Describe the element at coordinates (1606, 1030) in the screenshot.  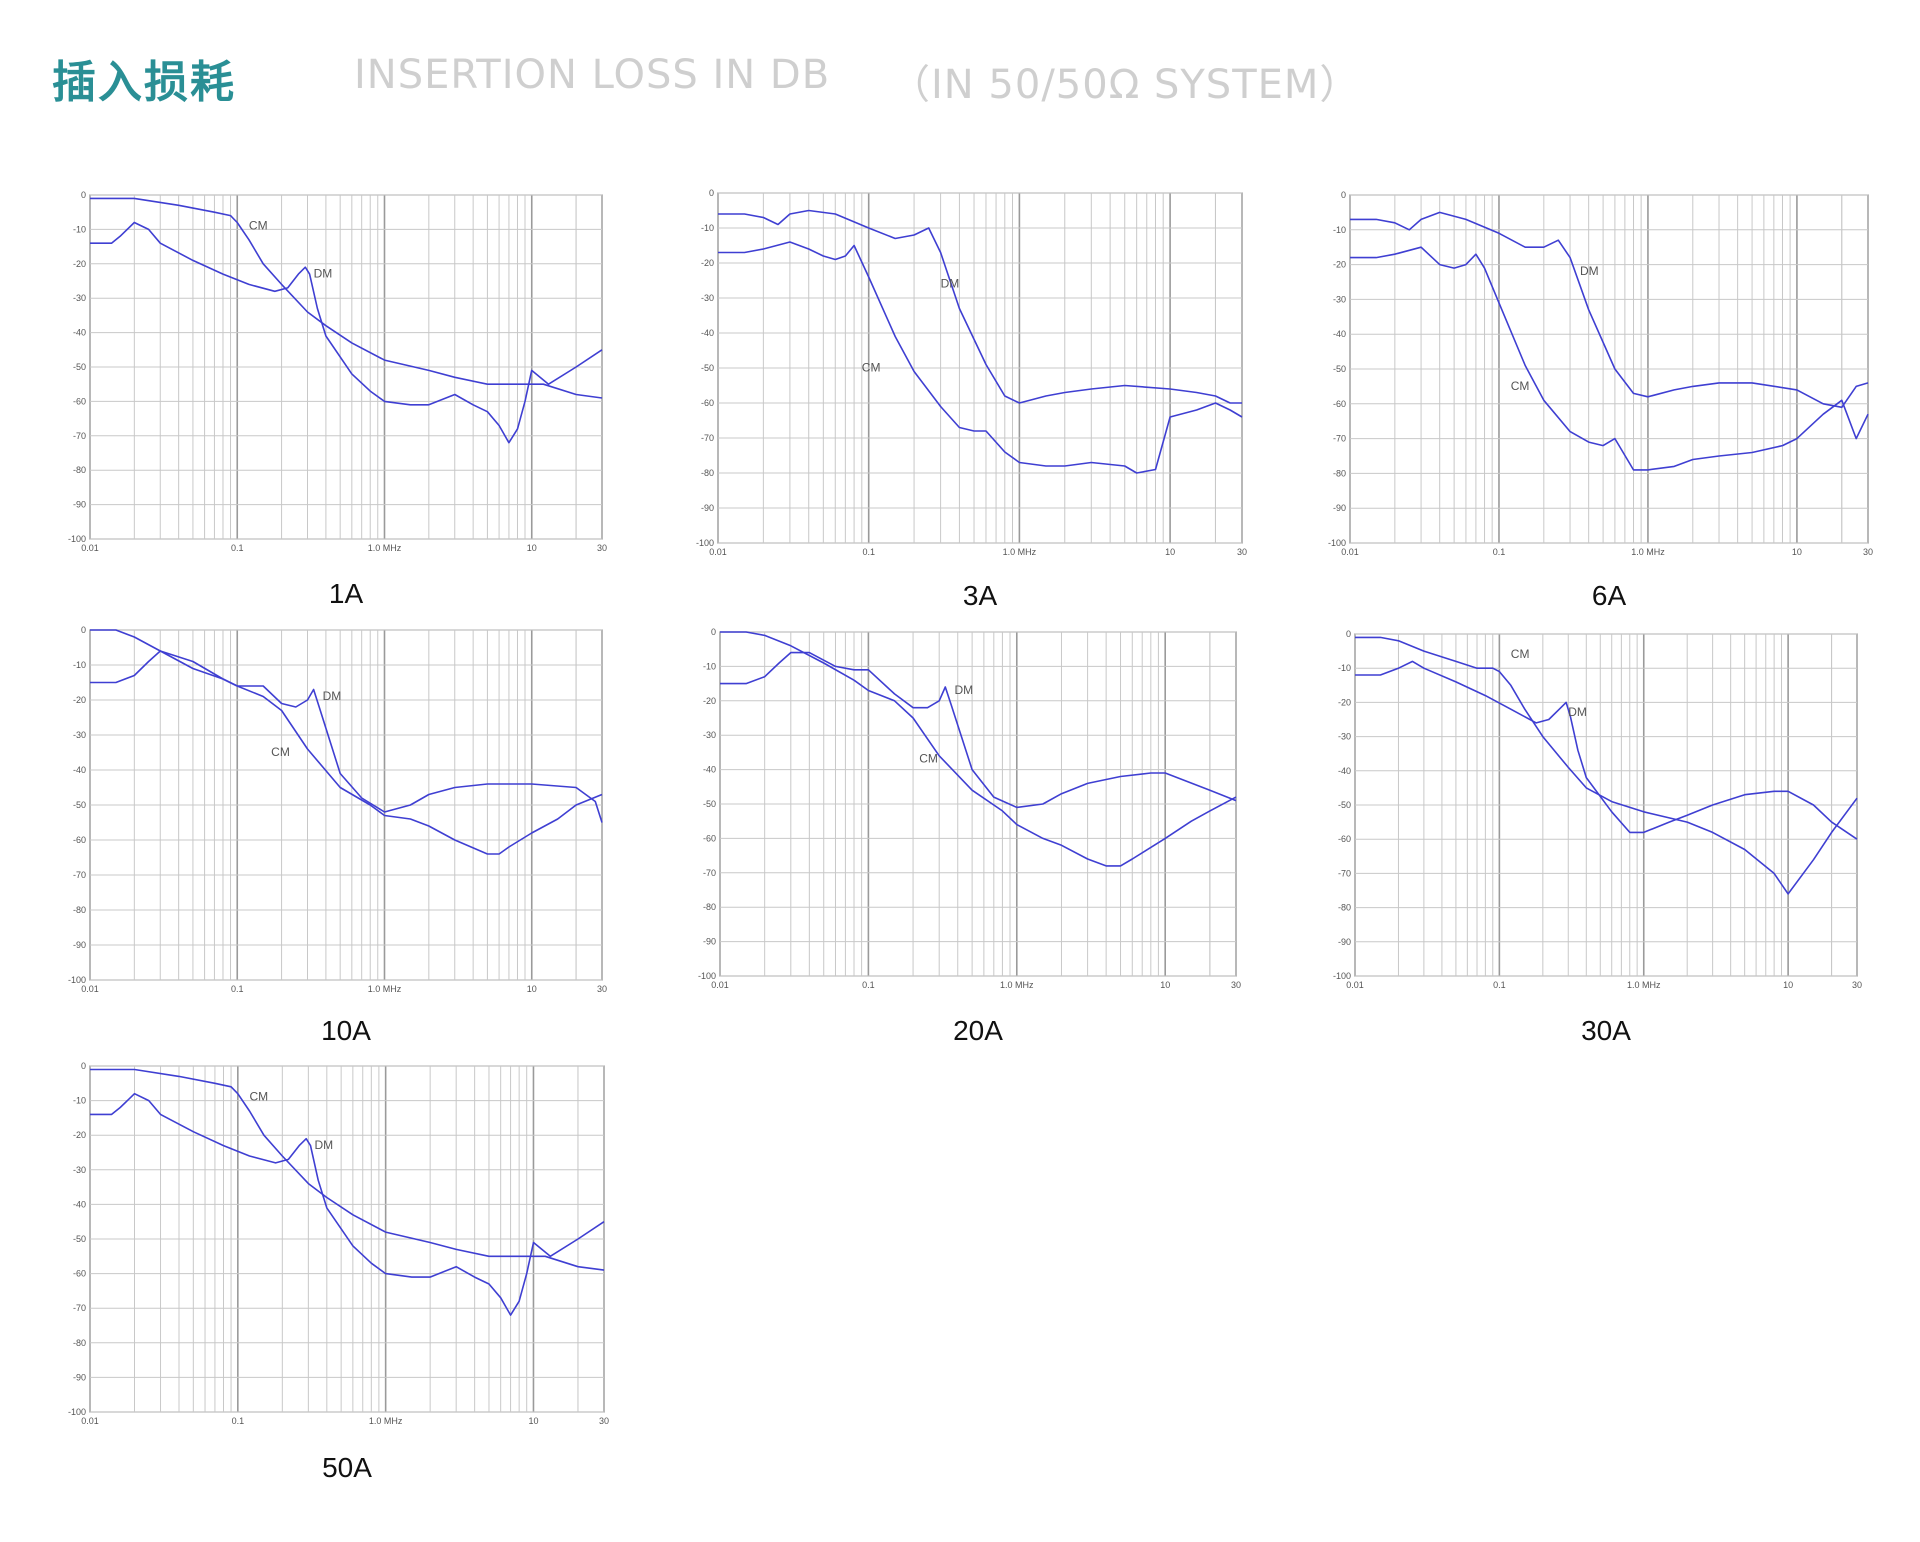
I see `chart-caption: 30A` at that location.